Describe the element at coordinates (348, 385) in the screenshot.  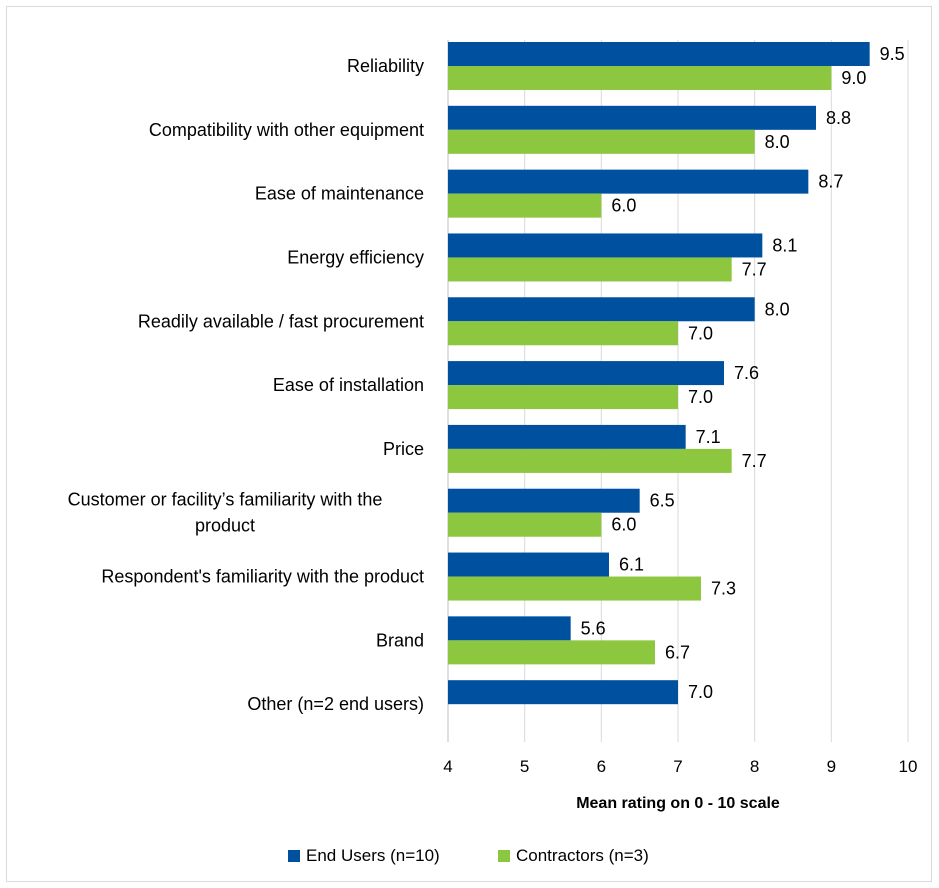
I see `category-label: Ease of installation` at that location.